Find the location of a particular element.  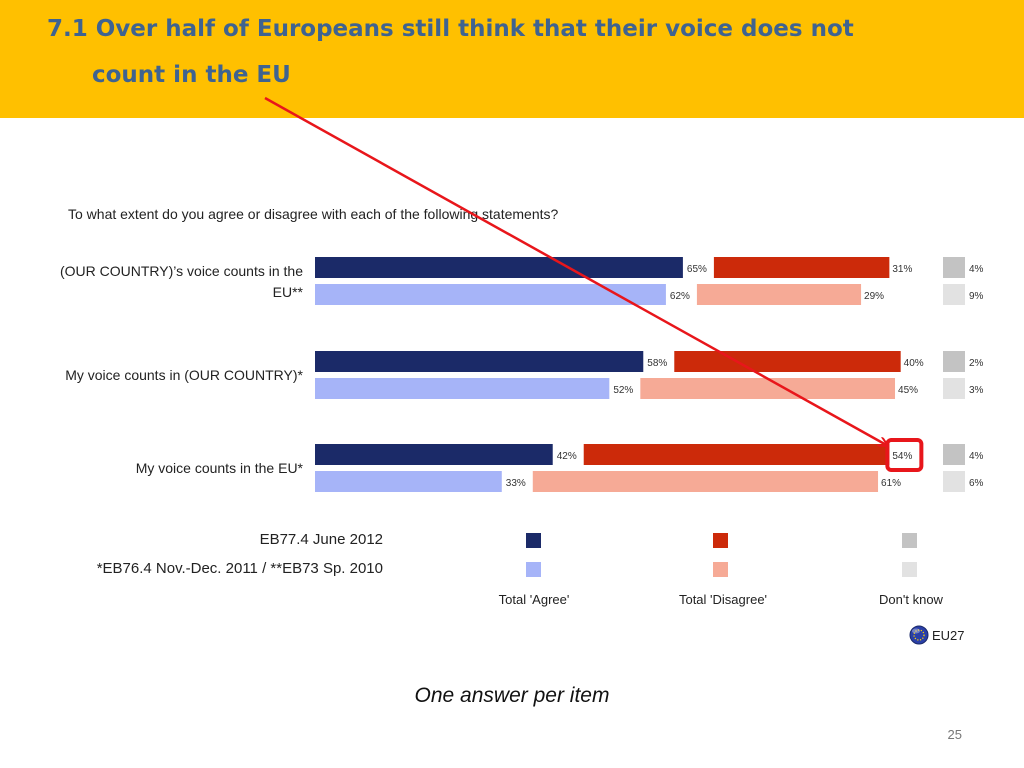

page-number: 25 is located at coordinates (954, 734).